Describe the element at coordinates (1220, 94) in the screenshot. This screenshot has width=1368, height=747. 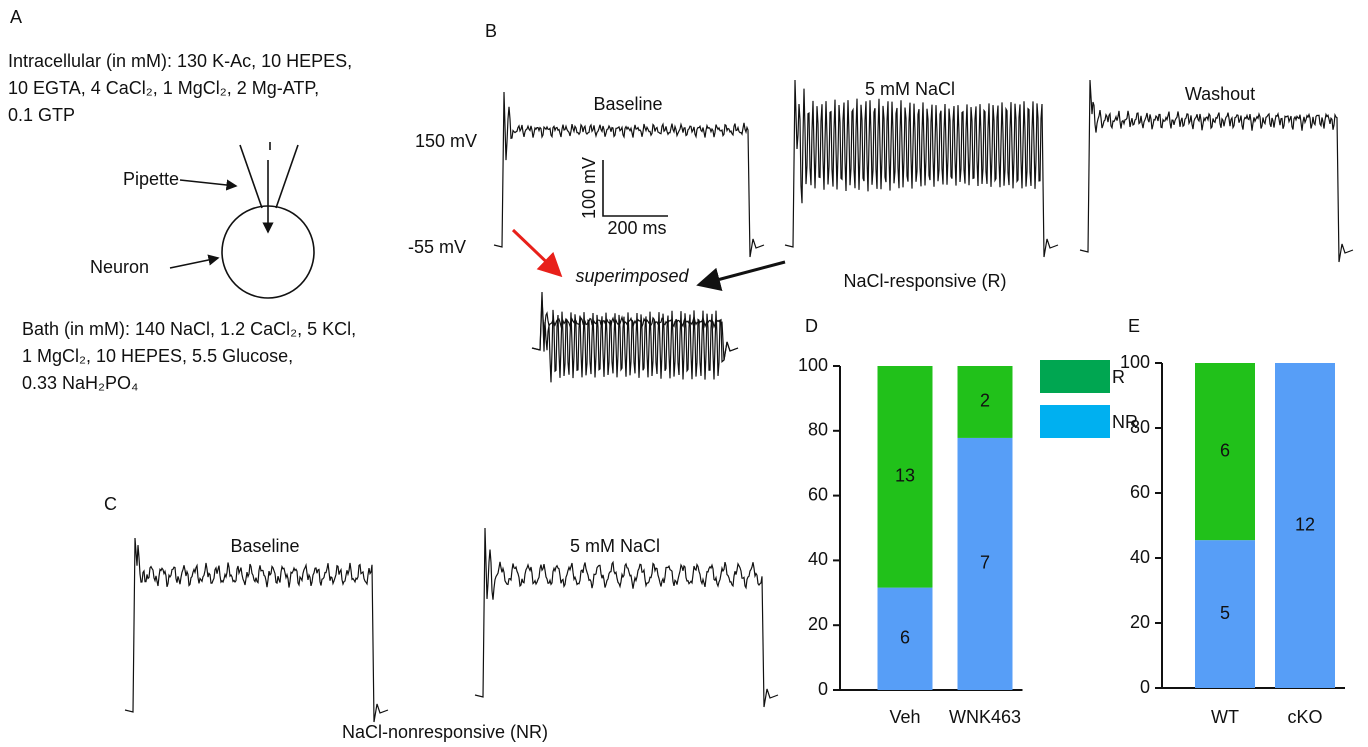
I see `trace-title: Washout` at that location.